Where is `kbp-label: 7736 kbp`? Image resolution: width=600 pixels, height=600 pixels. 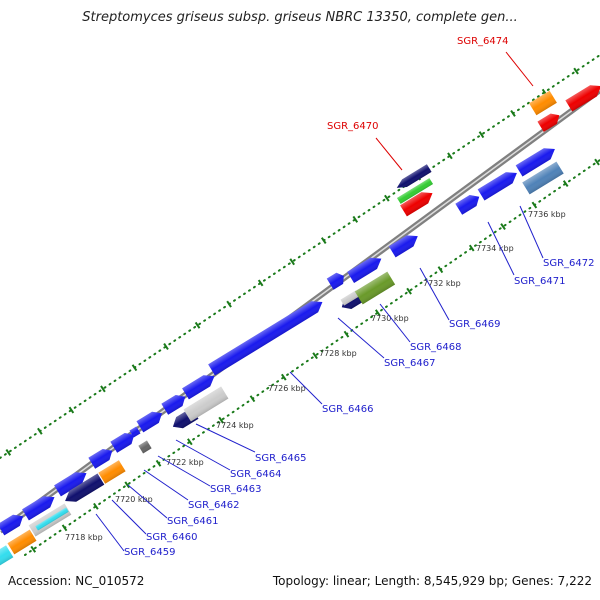
kbp-label: 7736 kbp is located at coordinates (547, 214).